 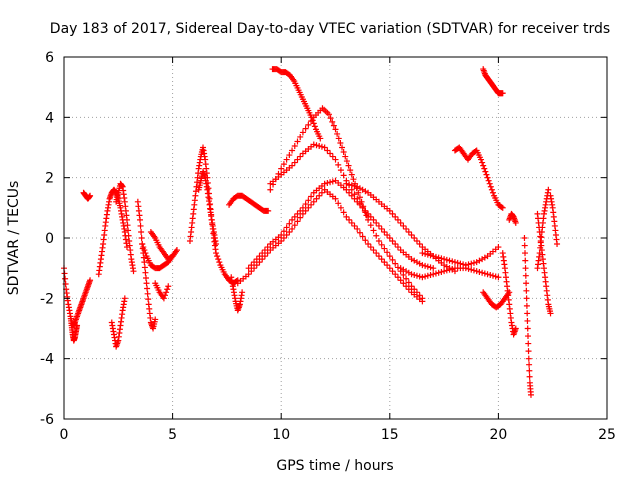 What do you see at coordinates (607, 435) in the screenshot?
I see `x-tick-label: 25` at bounding box center [607, 435].